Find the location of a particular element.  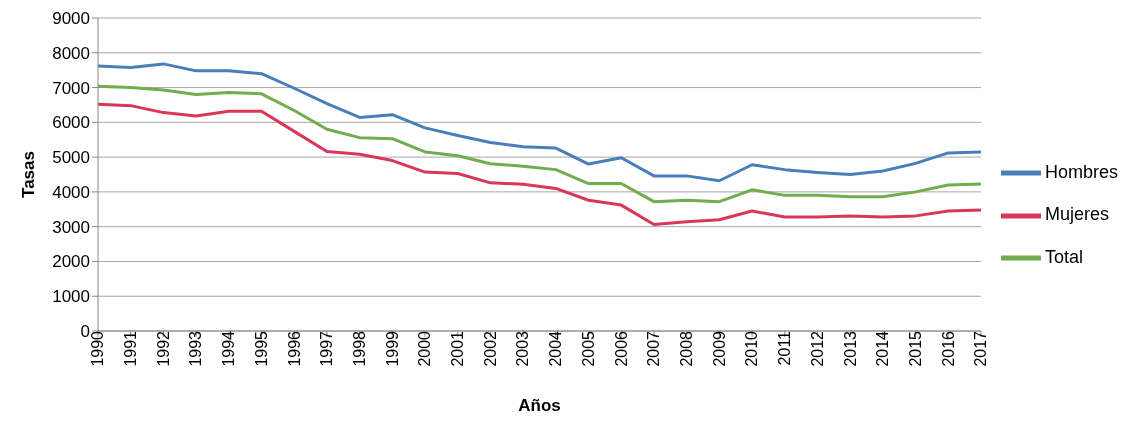

x-axis-title: Años is located at coordinates (539, 405).